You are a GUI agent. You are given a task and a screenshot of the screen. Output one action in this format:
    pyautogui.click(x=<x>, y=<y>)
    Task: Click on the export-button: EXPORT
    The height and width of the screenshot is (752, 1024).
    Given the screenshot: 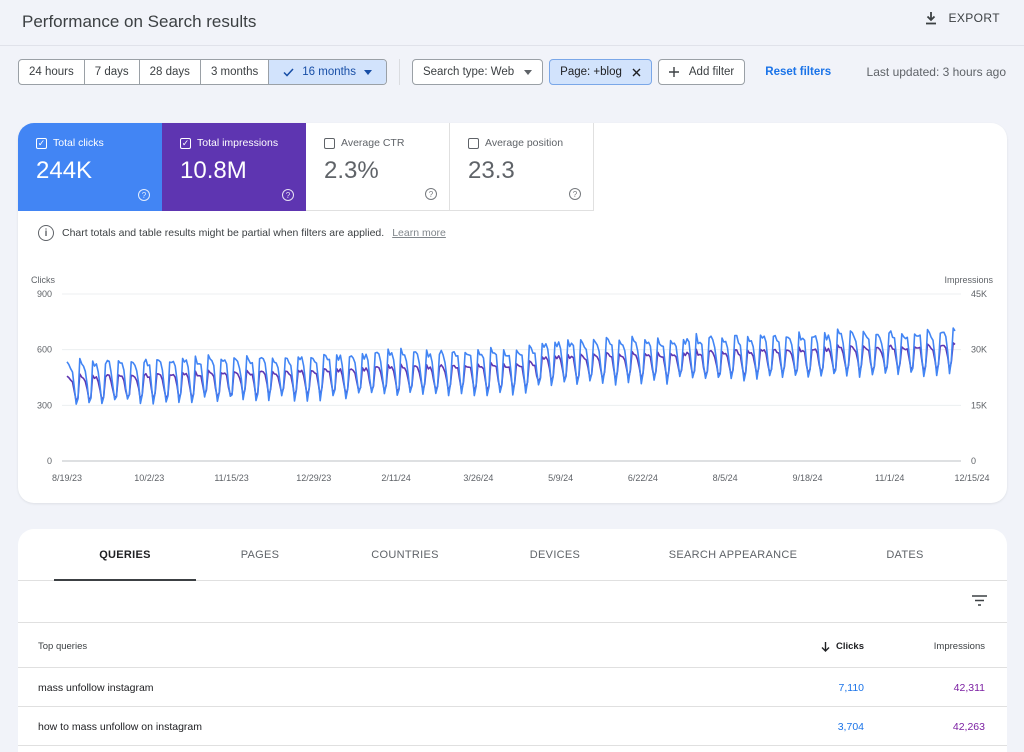 What is the action you would take?
    pyautogui.click(x=962, y=18)
    